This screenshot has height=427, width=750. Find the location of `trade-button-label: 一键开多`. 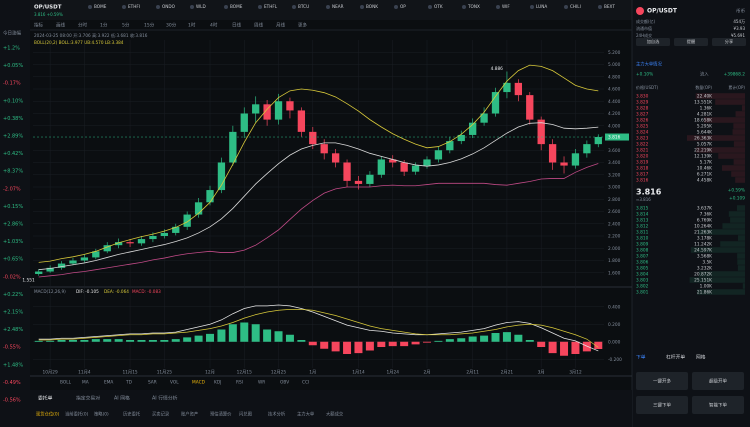

trade-button-label: 一键开多 is located at coordinates (662, 381).